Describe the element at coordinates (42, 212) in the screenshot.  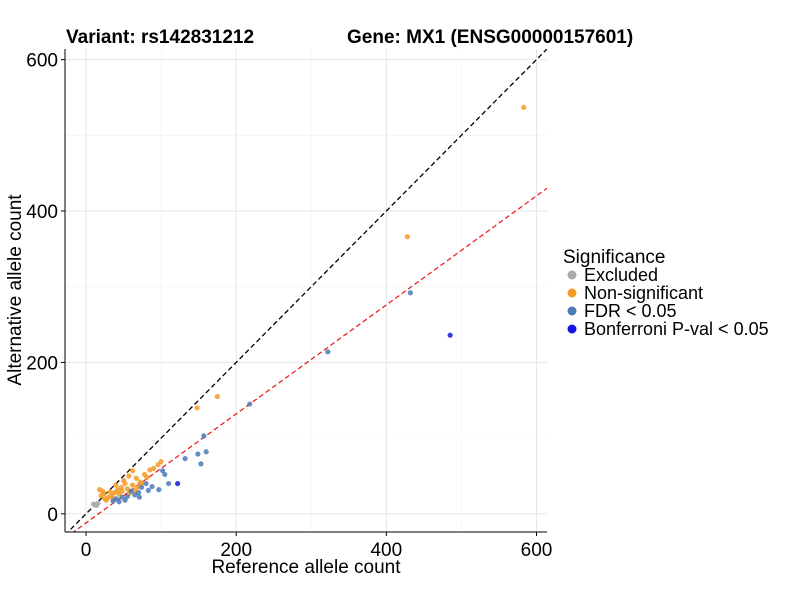
I see `y-tick-label: 400` at that location.